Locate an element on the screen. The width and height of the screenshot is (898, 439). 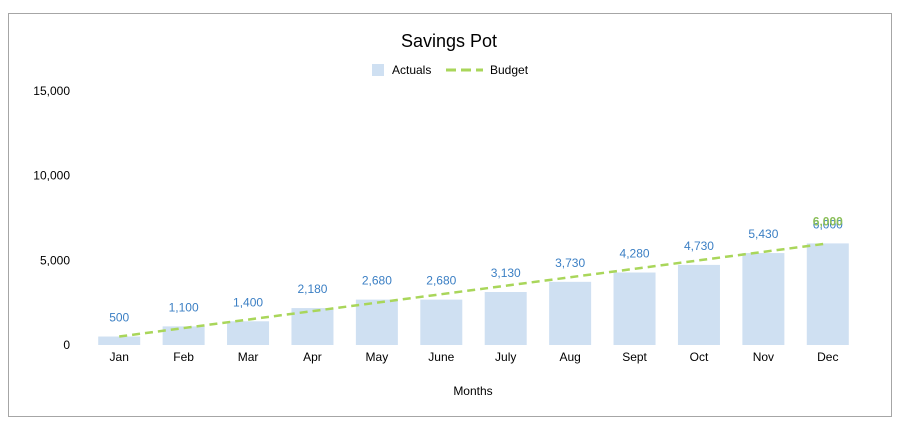
data-label-actuals: 4,280 is located at coordinates (635, 254).